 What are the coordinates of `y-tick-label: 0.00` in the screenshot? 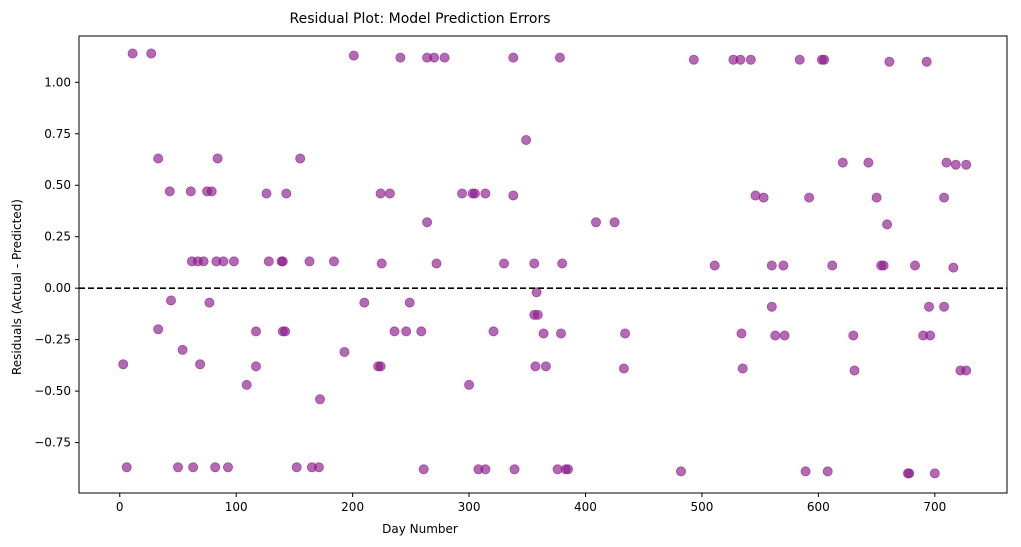 It's located at (57, 288).